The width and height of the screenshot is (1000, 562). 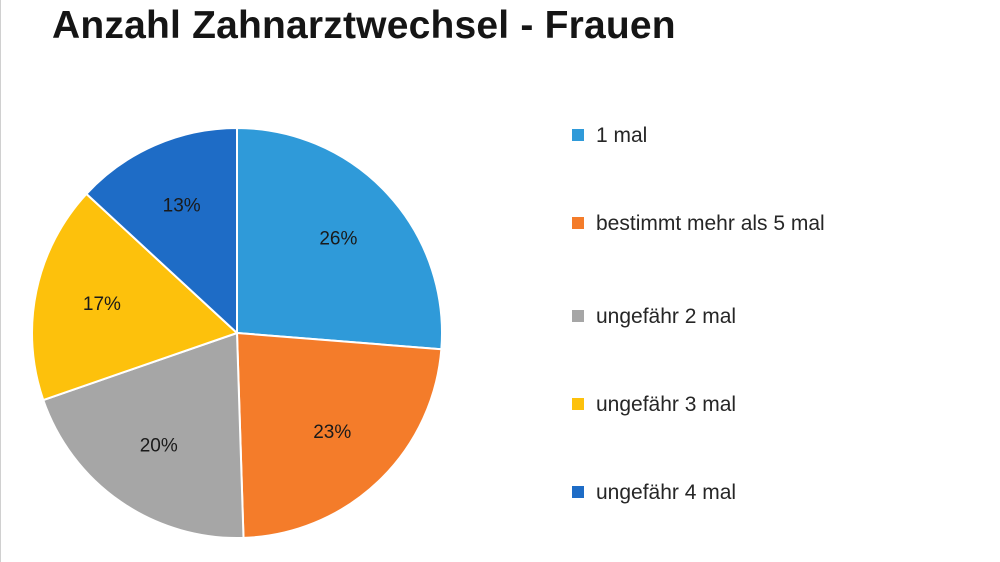 What do you see at coordinates (332, 432) in the screenshot?
I see `pie-data-label: 23%` at bounding box center [332, 432].